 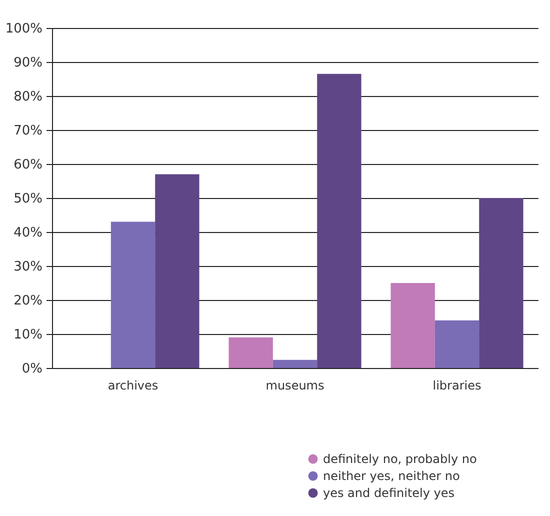 I want to click on x-tick-label: archives, so click(x=133, y=385).